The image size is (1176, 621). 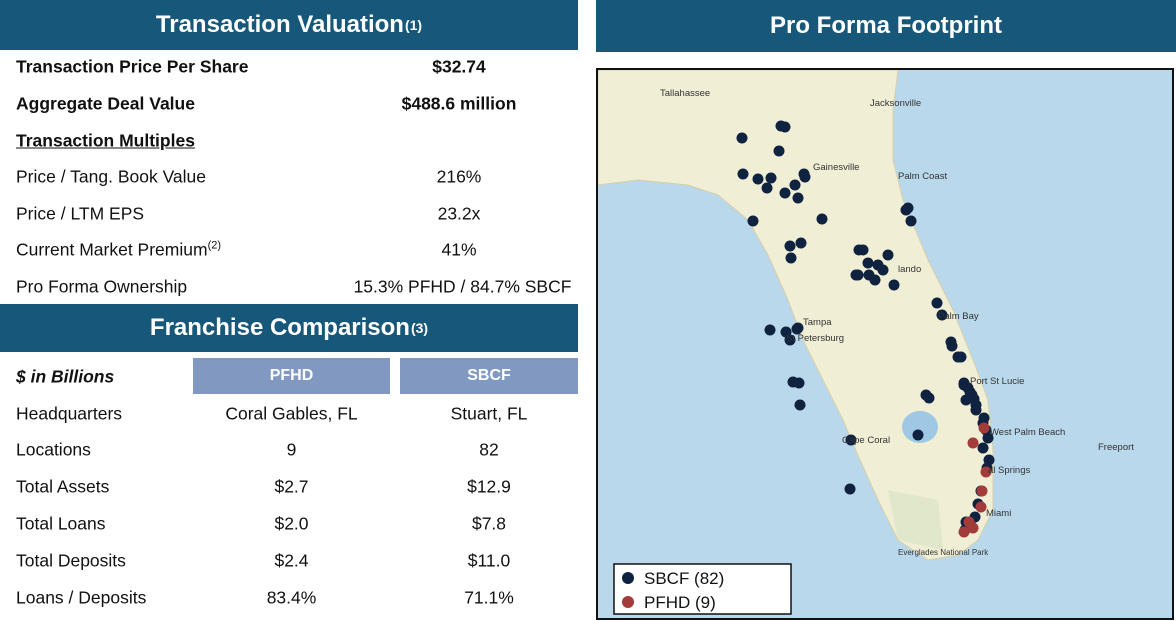 I want to click on value: 83.4%, so click(x=291, y=597).